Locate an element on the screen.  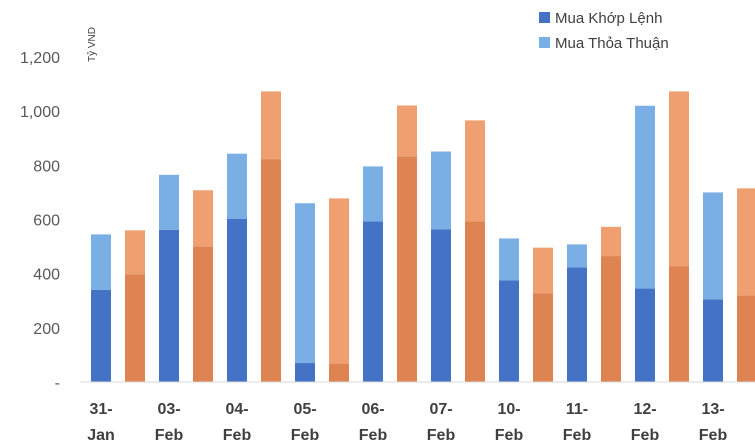
x-tick-label: 05- is located at coordinates (304, 409).